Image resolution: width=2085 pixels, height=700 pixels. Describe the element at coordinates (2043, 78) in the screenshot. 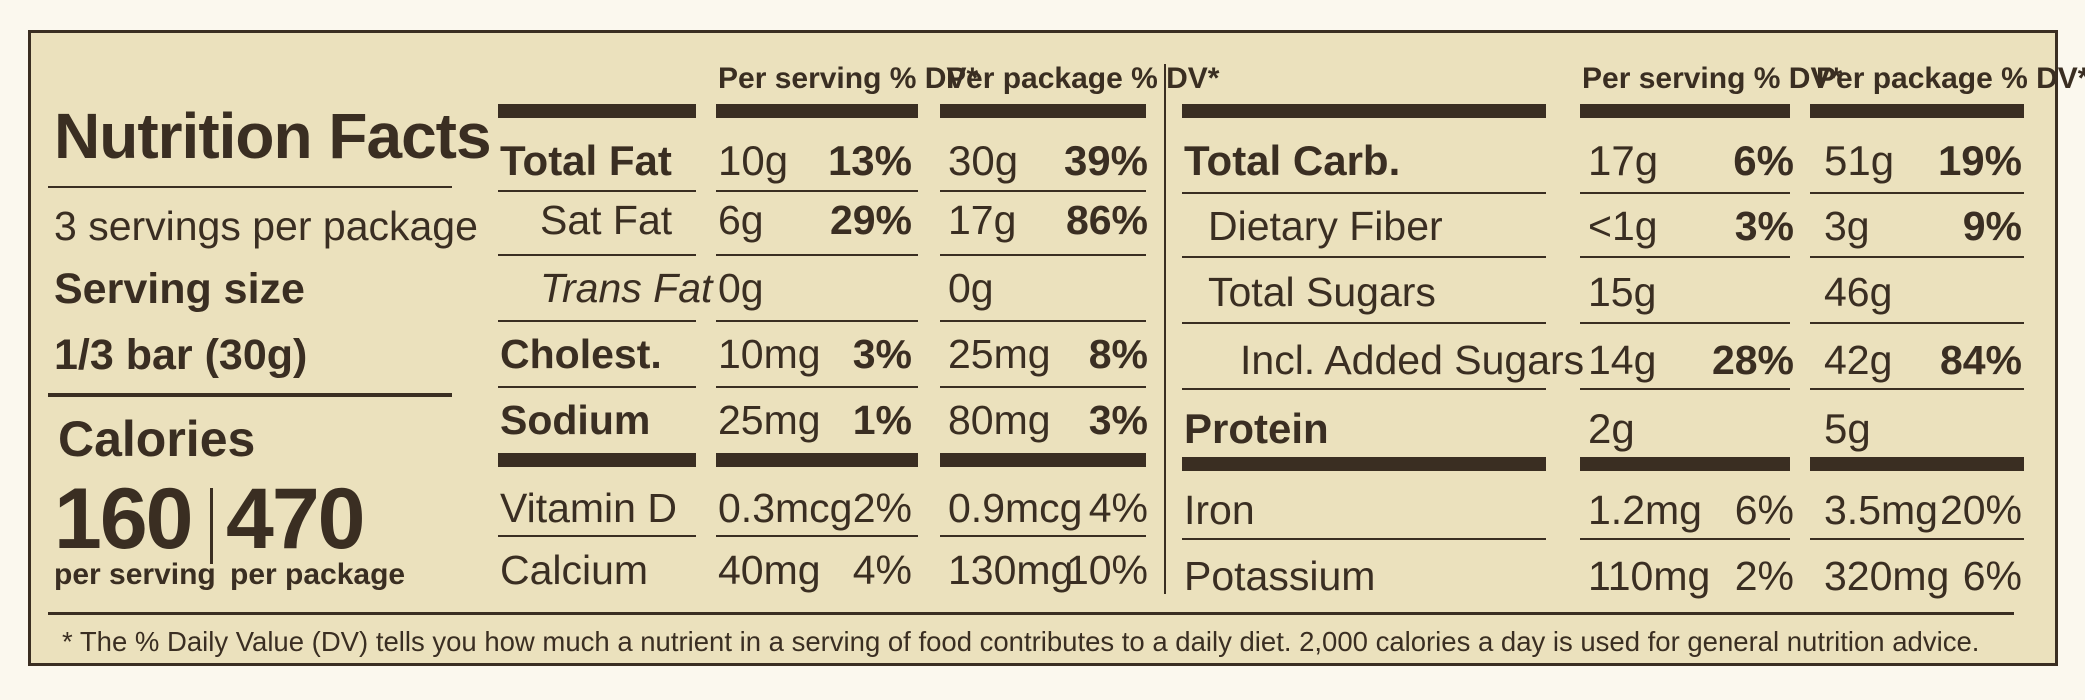

I see `right-header-per-package-dv: % DV*` at that location.